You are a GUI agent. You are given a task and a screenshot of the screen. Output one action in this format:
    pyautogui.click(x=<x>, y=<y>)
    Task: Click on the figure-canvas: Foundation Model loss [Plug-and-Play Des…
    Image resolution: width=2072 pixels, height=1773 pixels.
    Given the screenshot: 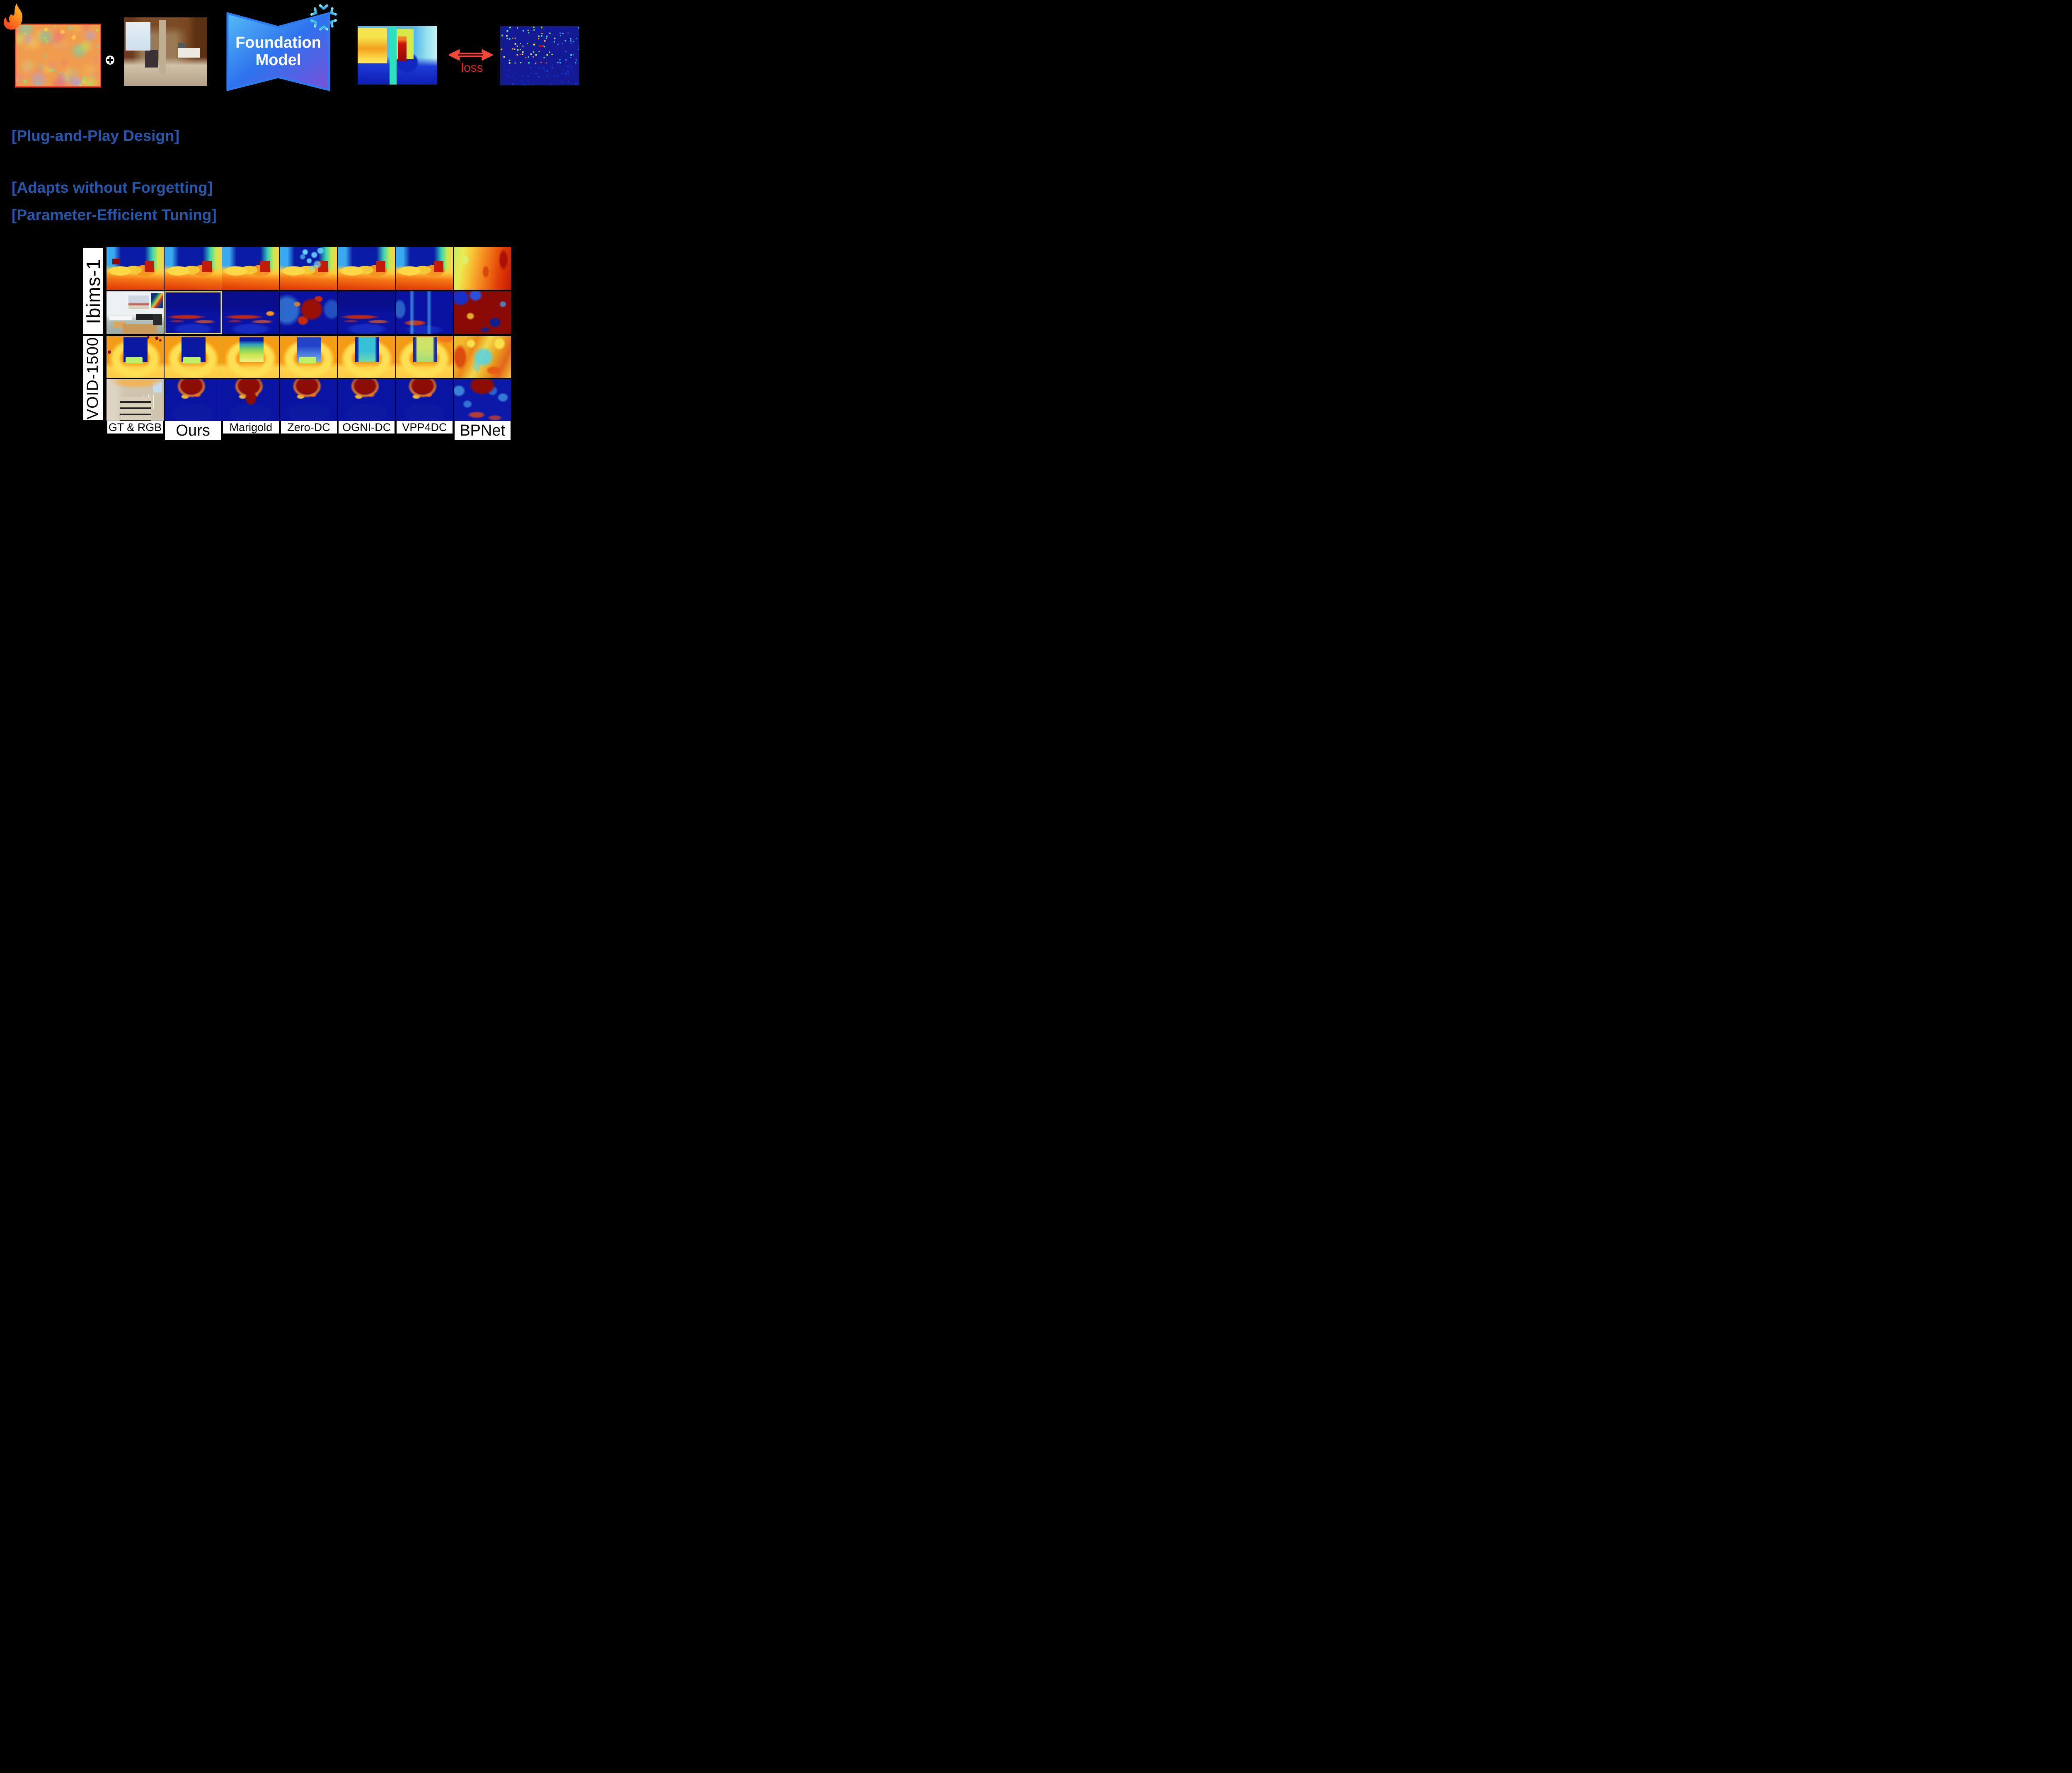 What is the action you would take?
    pyautogui.click(x=301, y=221)
    